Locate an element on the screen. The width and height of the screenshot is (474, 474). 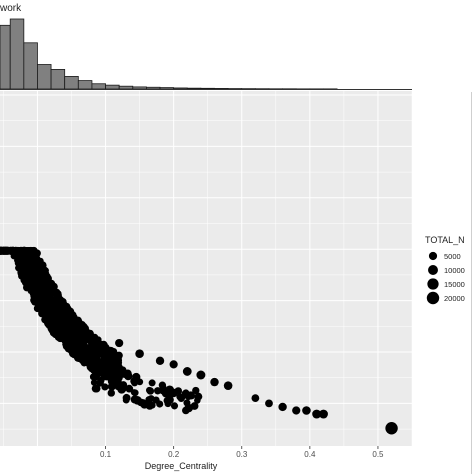
legend-title: TOTAL_N is located at coordinates (445, 240).